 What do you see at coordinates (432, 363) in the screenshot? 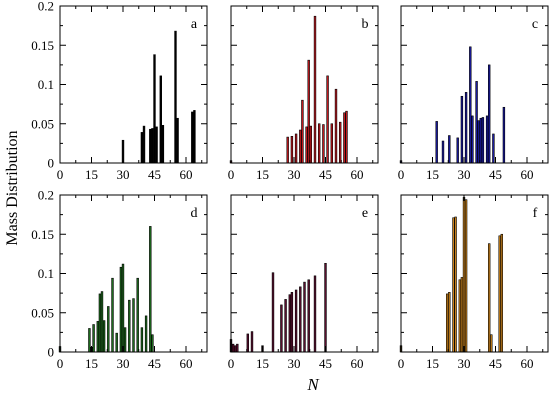
I see `x-tick-label-f-1: 15` at bounding box center [432, 363].